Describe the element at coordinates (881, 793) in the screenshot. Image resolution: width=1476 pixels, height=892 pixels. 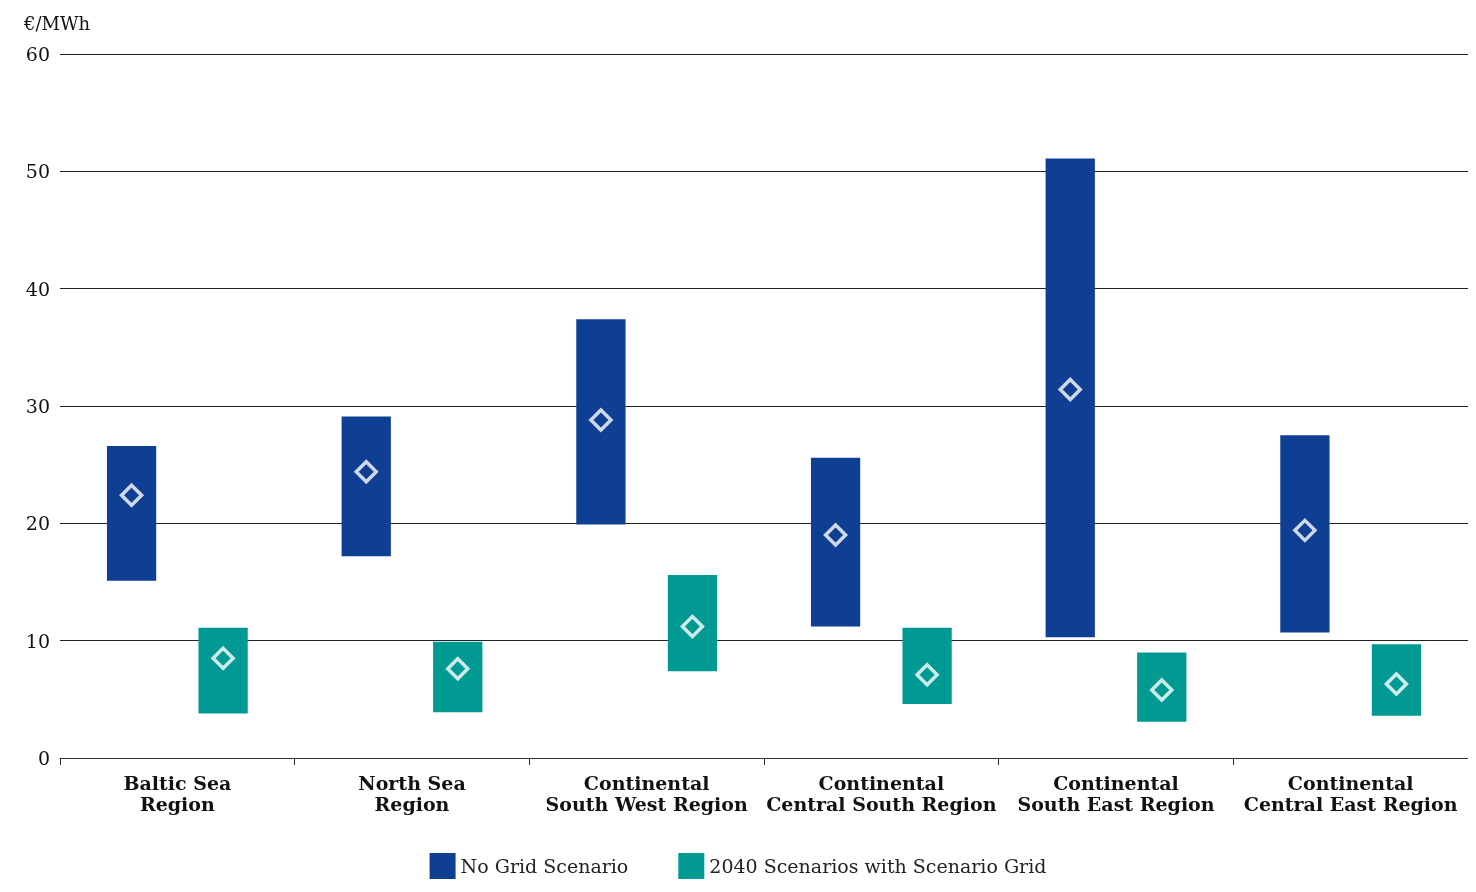
I see `x-tick-label: Continental Central South Region` at that location.